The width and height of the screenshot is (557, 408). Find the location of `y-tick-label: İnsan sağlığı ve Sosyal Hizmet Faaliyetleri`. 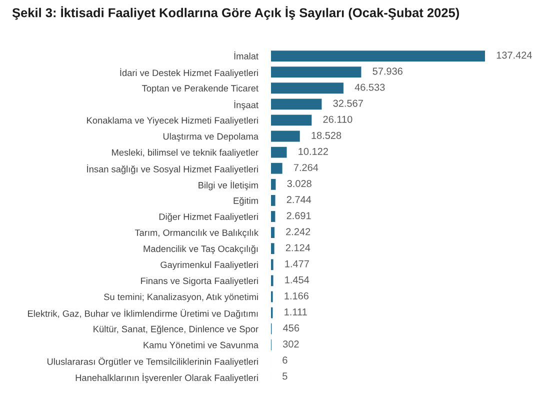

y-tick-label: İnsan sağlığı ve Sosyal Hizmet Faaliyetleri is located at coordinates (172, 169).